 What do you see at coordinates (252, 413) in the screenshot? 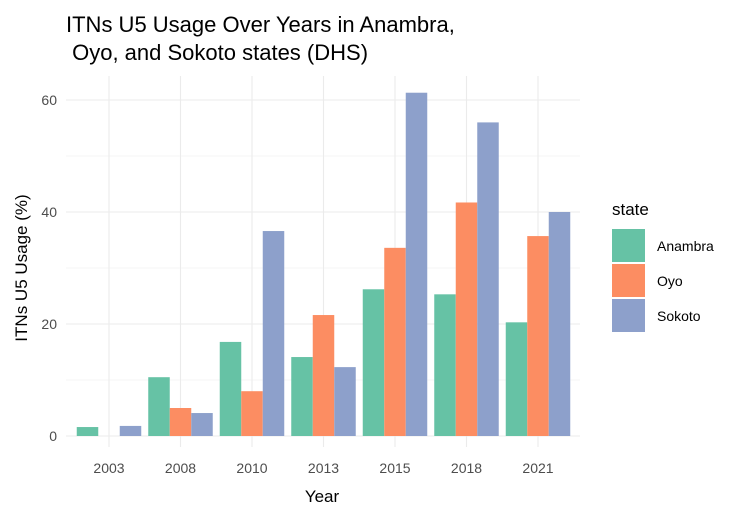
I see `bar-oyo-2010` at bounding box center [252, 413].